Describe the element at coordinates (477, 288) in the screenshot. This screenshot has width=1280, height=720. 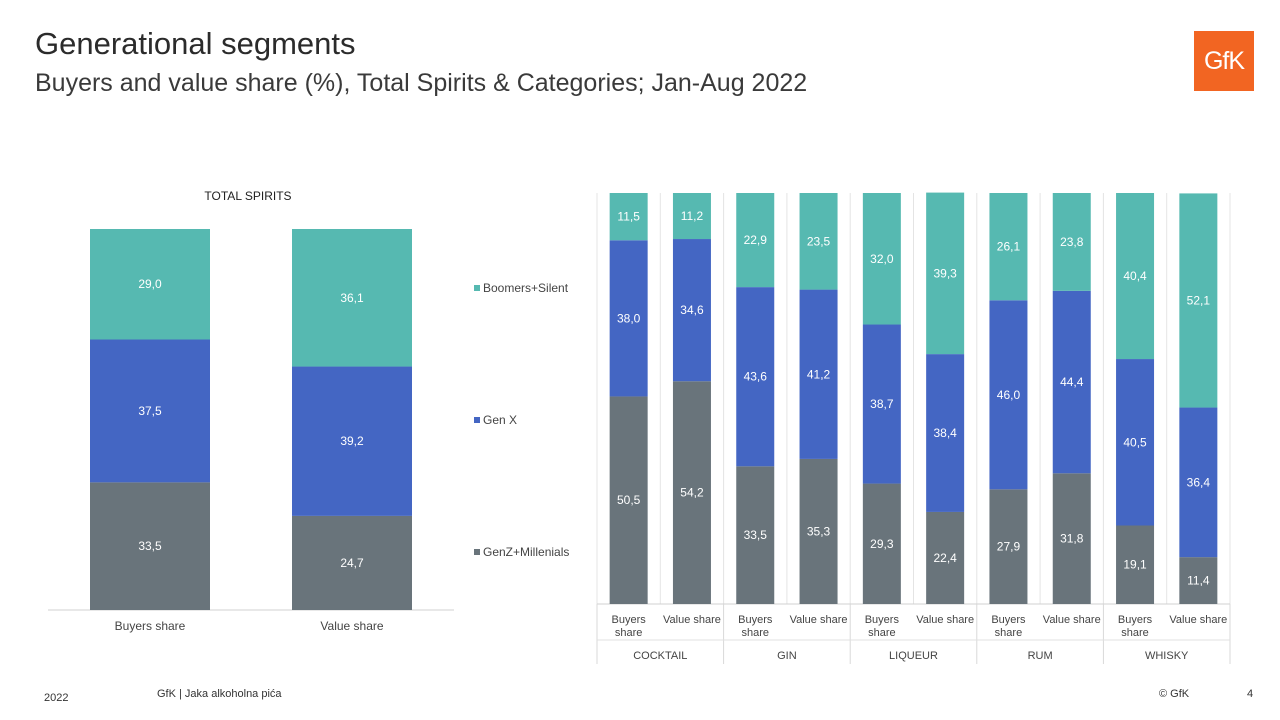
I see `legend-swatch-boomers-silent` at that location.